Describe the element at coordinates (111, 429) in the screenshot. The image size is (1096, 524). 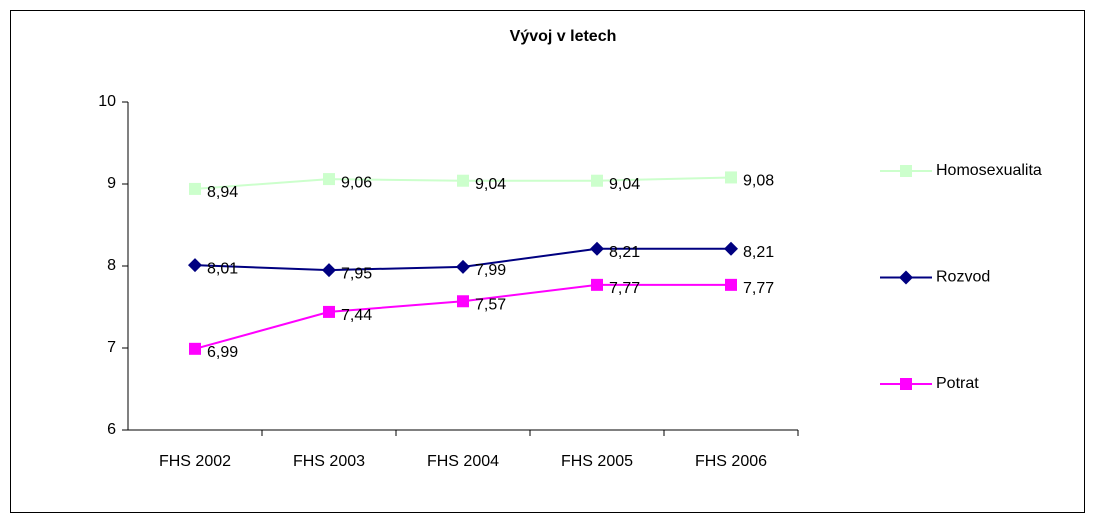
I see `y-tick-label: 6` at that location.